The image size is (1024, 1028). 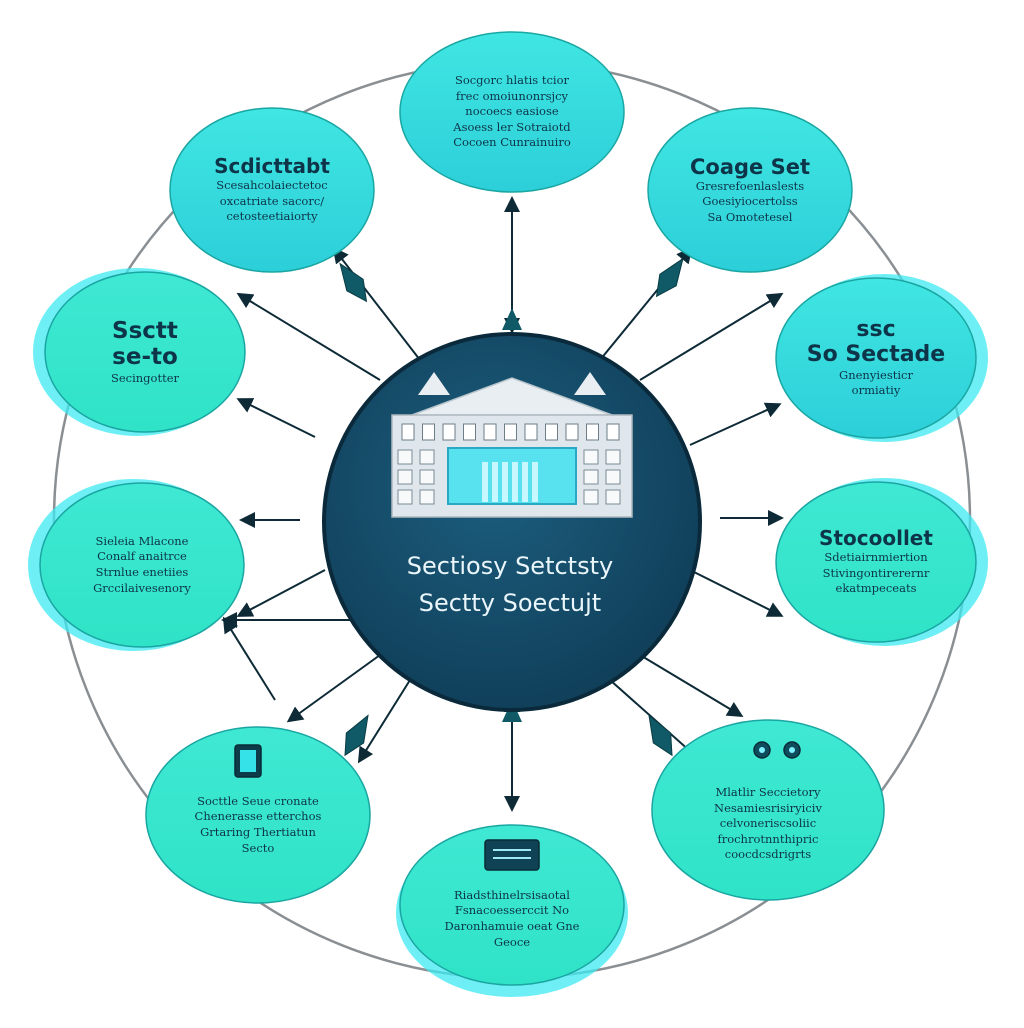 What do you see at coordinates (711, 336) in the screenshot?
I see `connector-right-upper-a` at bounding box center [711, 336].